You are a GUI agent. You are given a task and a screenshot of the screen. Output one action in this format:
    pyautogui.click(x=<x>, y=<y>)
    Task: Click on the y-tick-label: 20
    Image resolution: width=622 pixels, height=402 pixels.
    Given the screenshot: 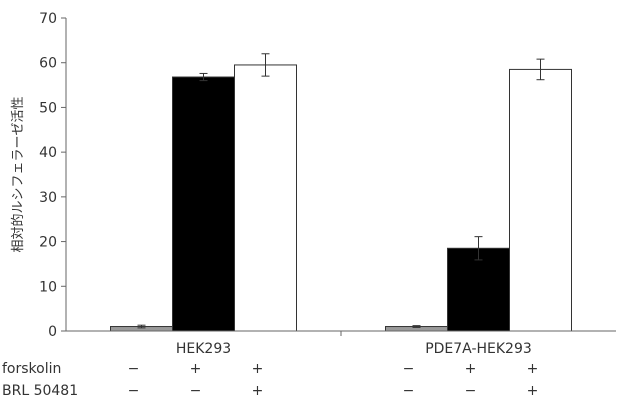 What is the action you would take?
    pyautogui.click(x=48, y=243)
    